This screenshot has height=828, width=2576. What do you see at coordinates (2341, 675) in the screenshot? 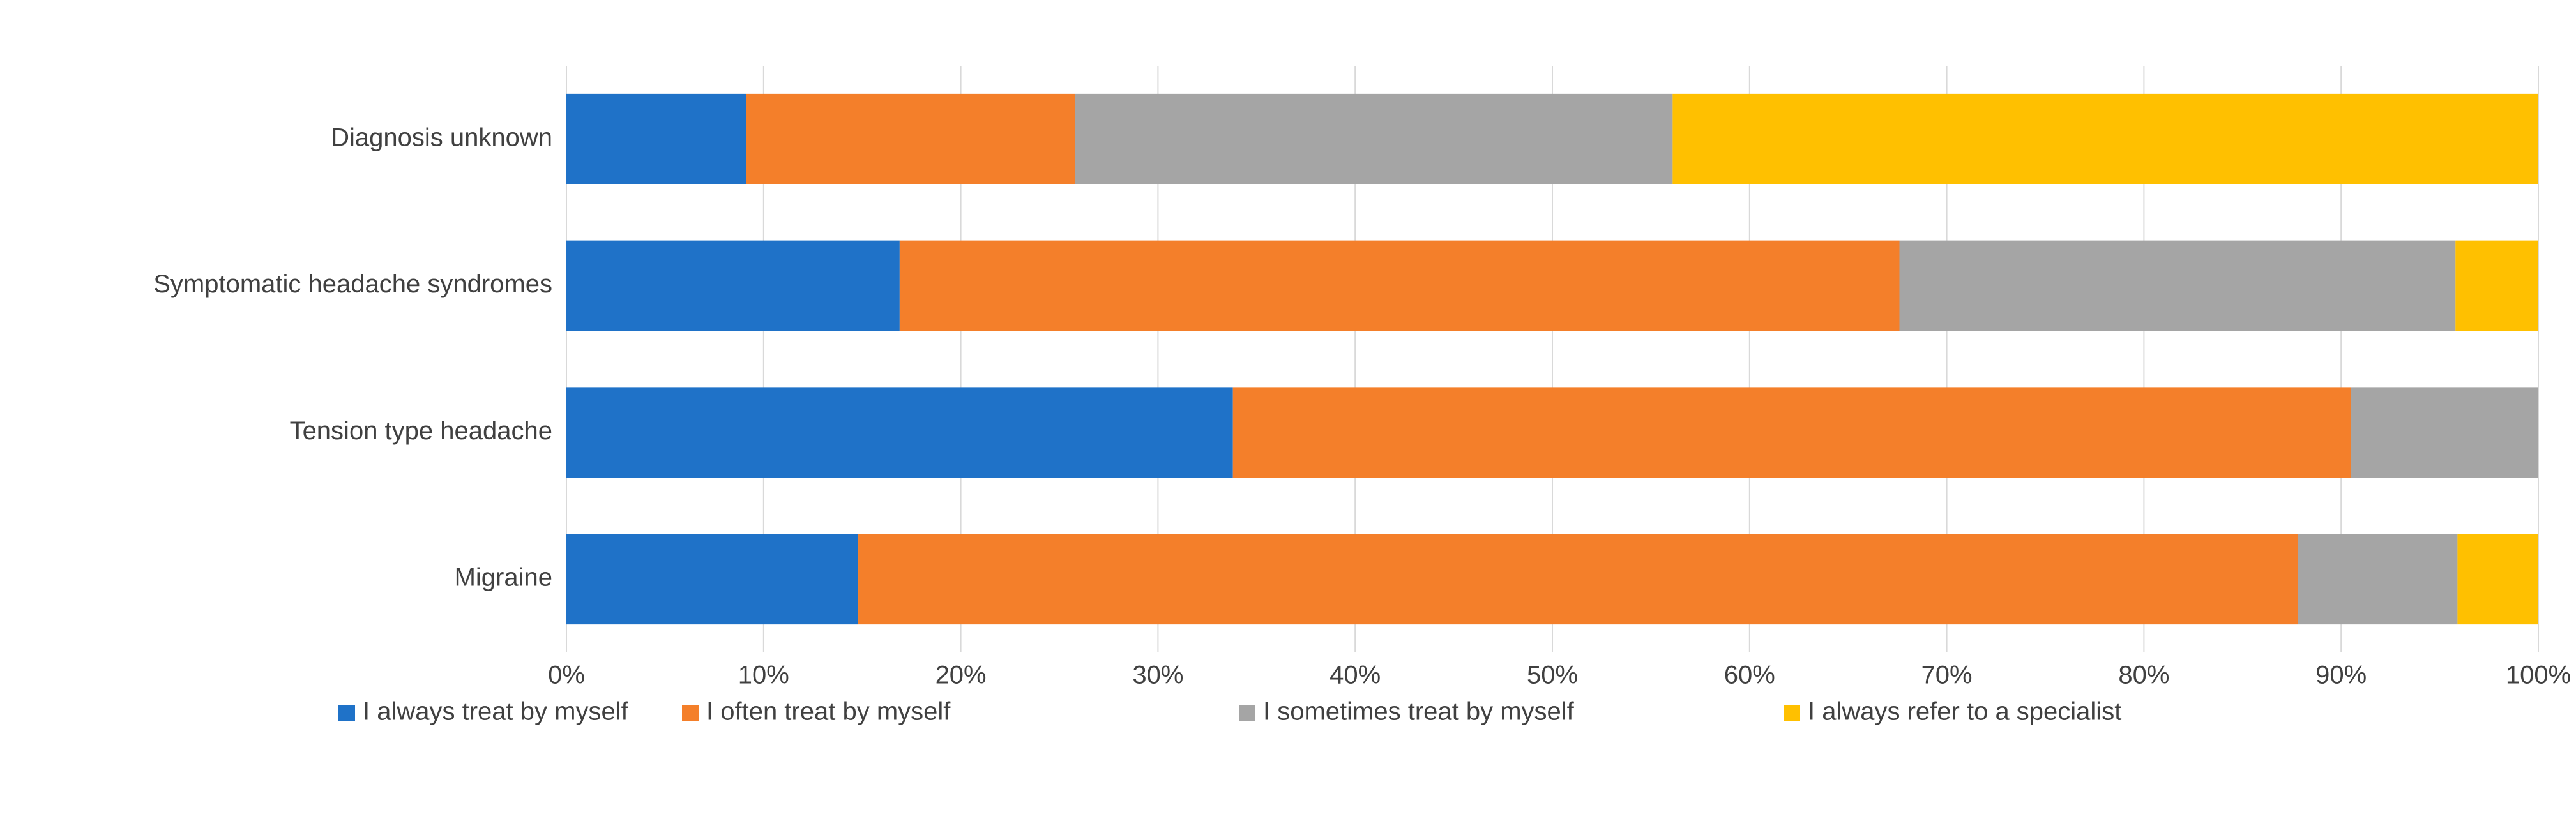
I see `x-tick-label: 90%` at bounding box center [2341, 675].